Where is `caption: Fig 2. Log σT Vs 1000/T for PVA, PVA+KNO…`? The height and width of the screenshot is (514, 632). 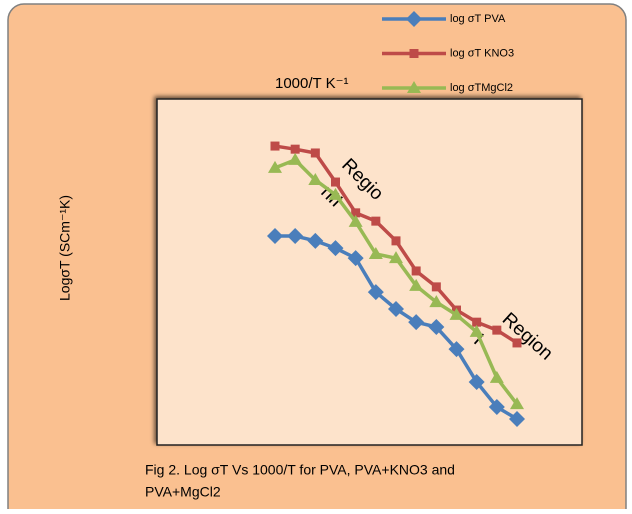 caption: Fig 2. Log σT Vs 1000/T for PVA, PVA+KNO… is located at coordinates (300, 470).